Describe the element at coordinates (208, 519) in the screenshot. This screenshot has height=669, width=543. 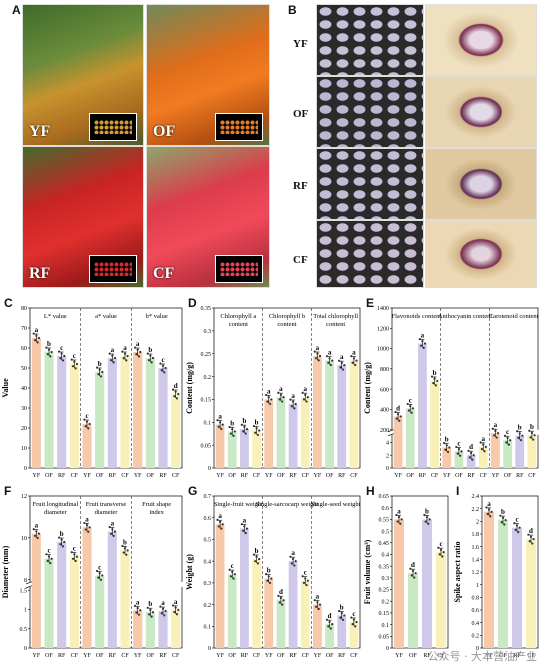
I see `y-tick-label: 0.6` at that location.